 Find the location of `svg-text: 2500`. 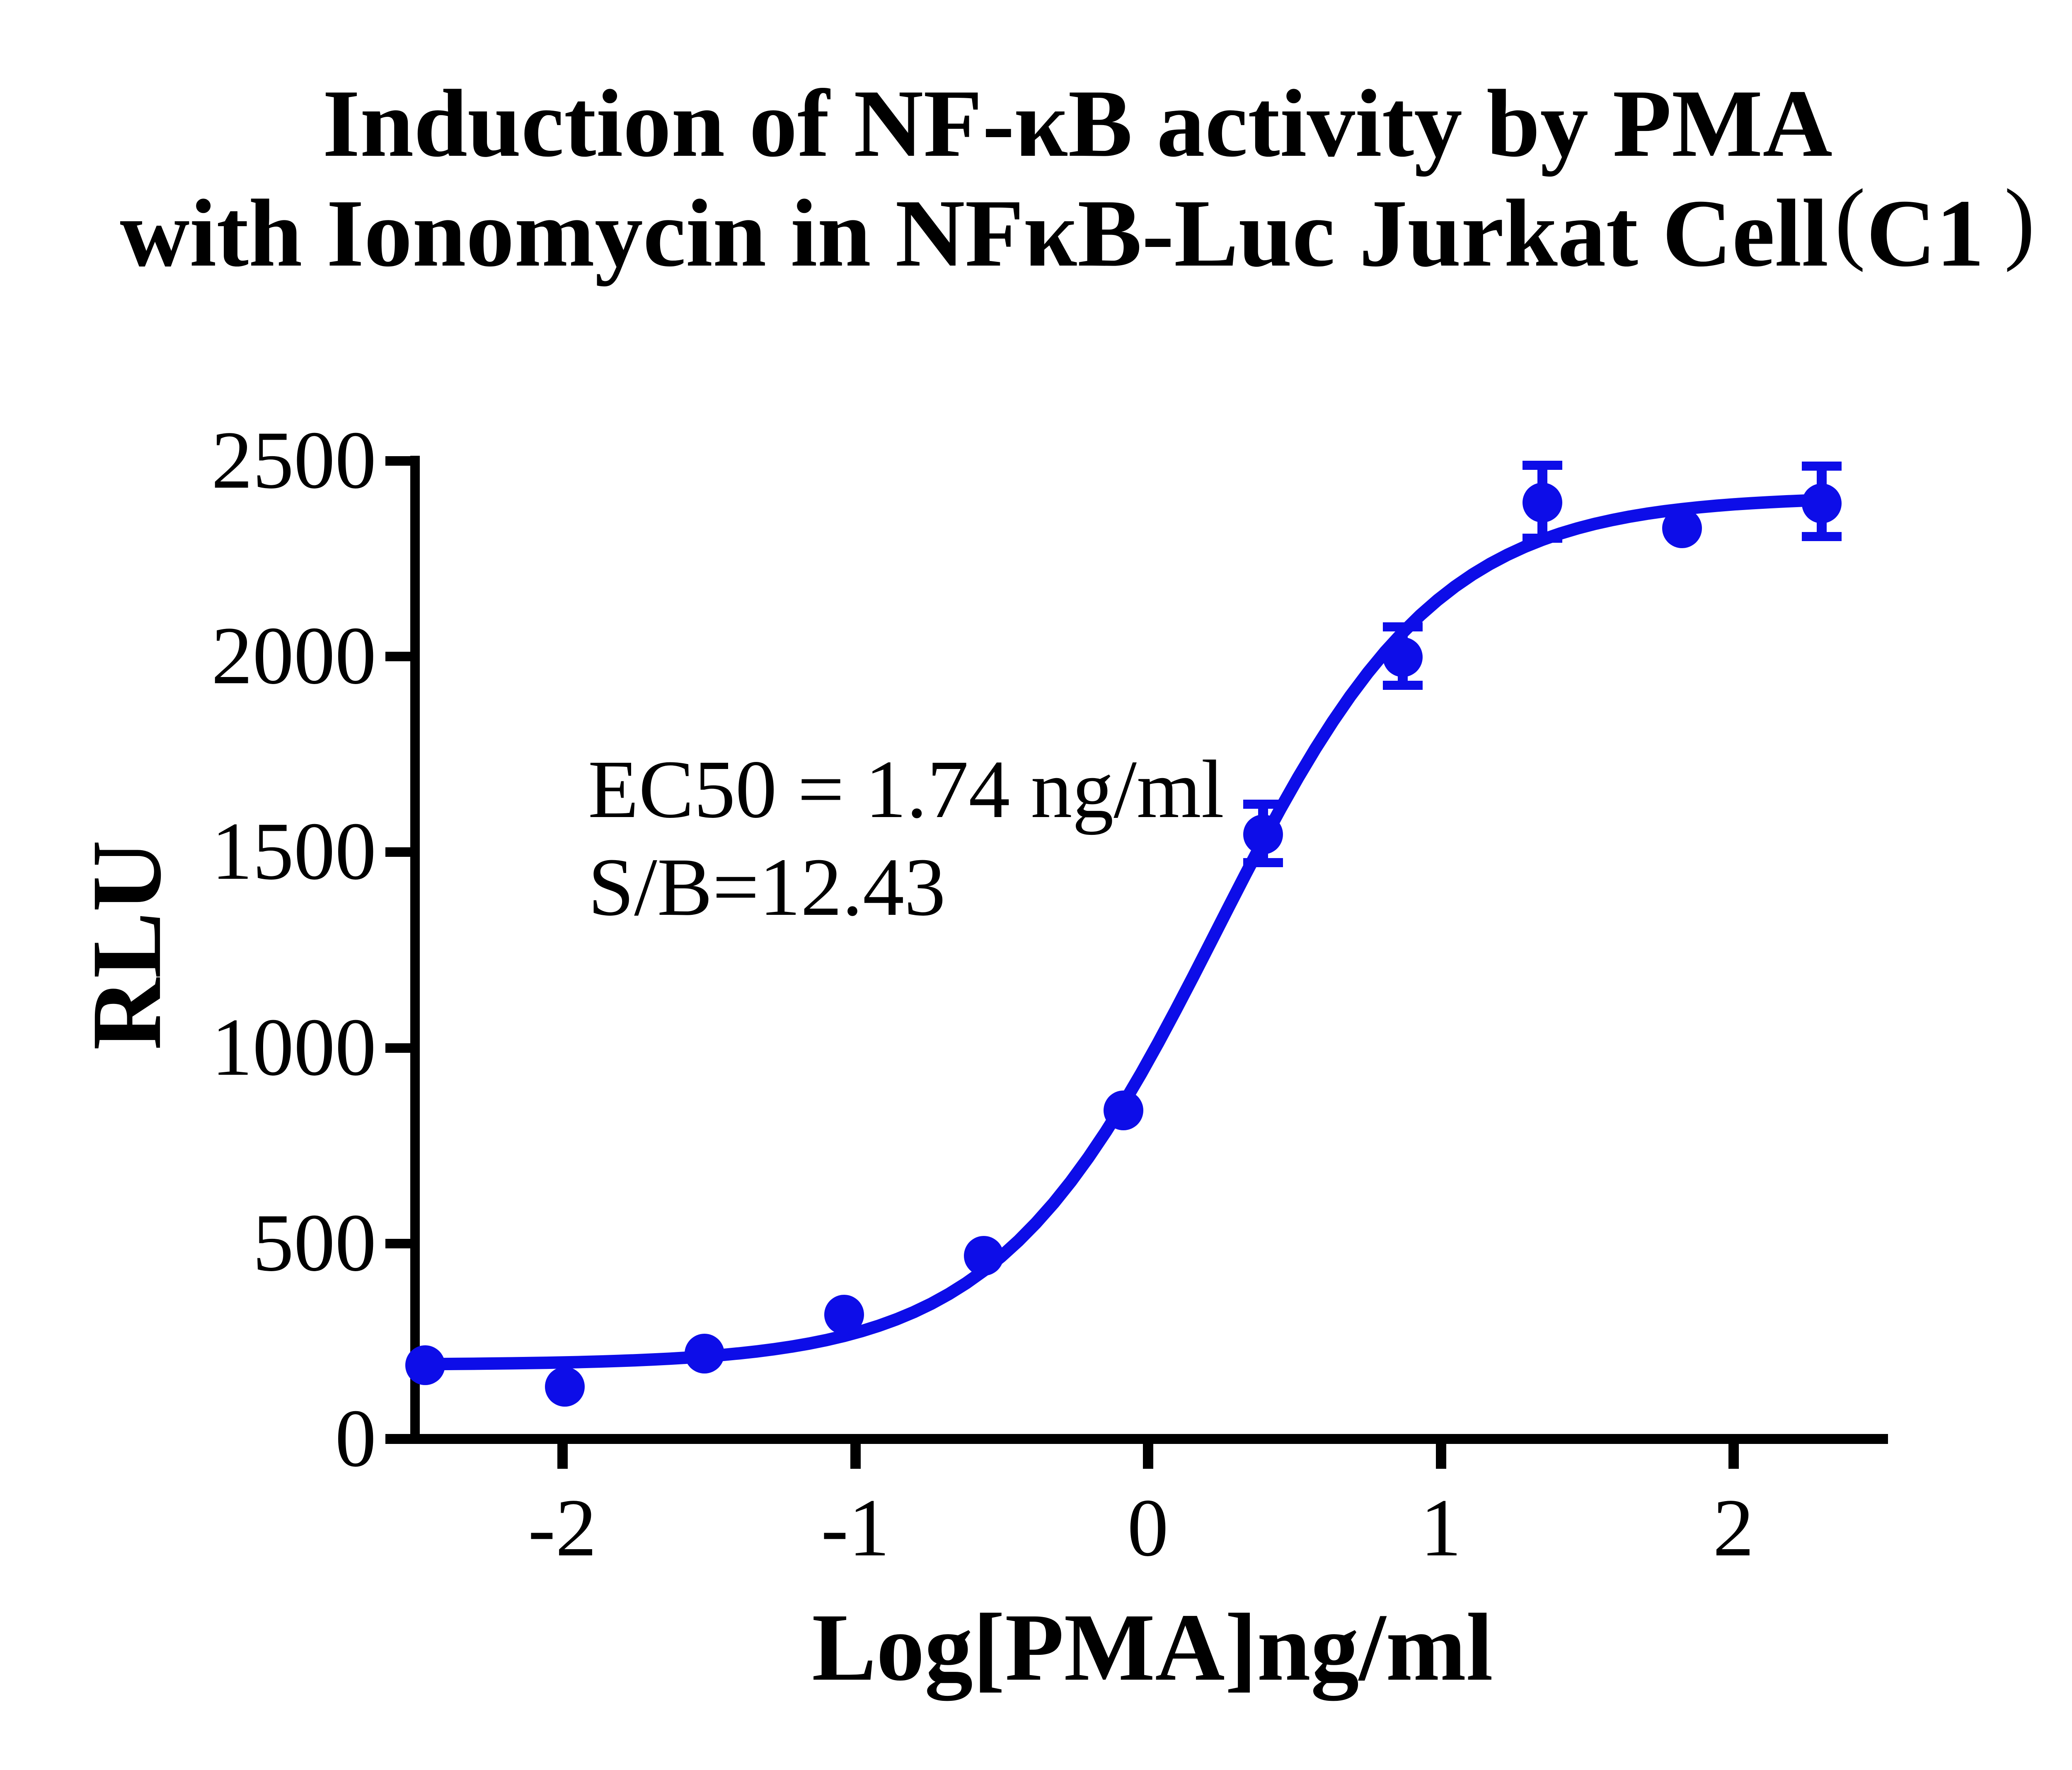

svg-text: 2500 is located at coordinates (293, 460).